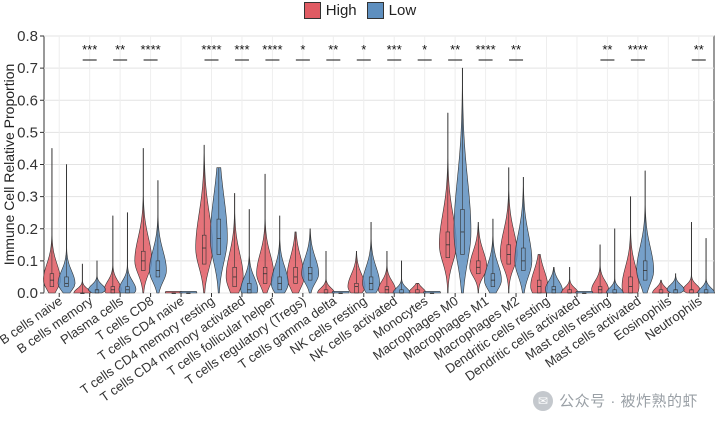 The width and height of the screenshot is (720, 425). I want to click on y-tick-label: 0.6, so click(27, 100).